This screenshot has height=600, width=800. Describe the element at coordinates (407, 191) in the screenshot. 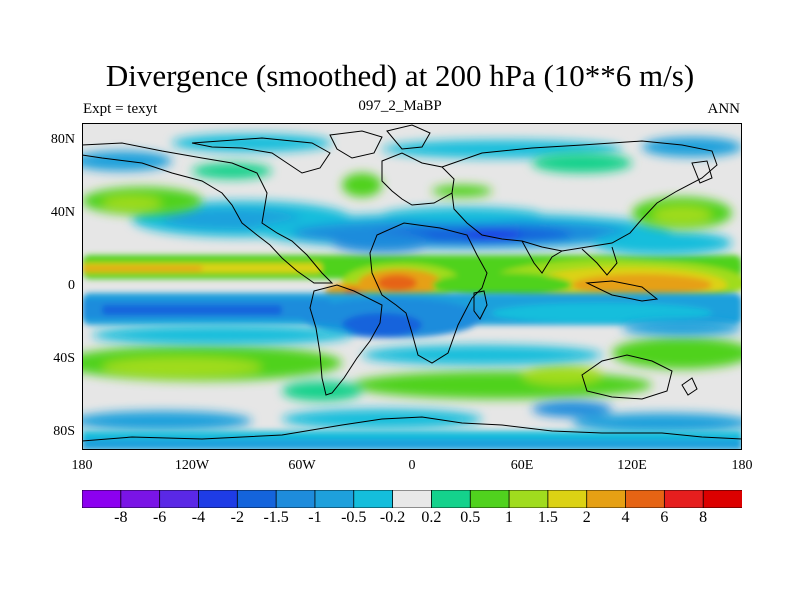

I see `northern-divergence-patches` at that location.